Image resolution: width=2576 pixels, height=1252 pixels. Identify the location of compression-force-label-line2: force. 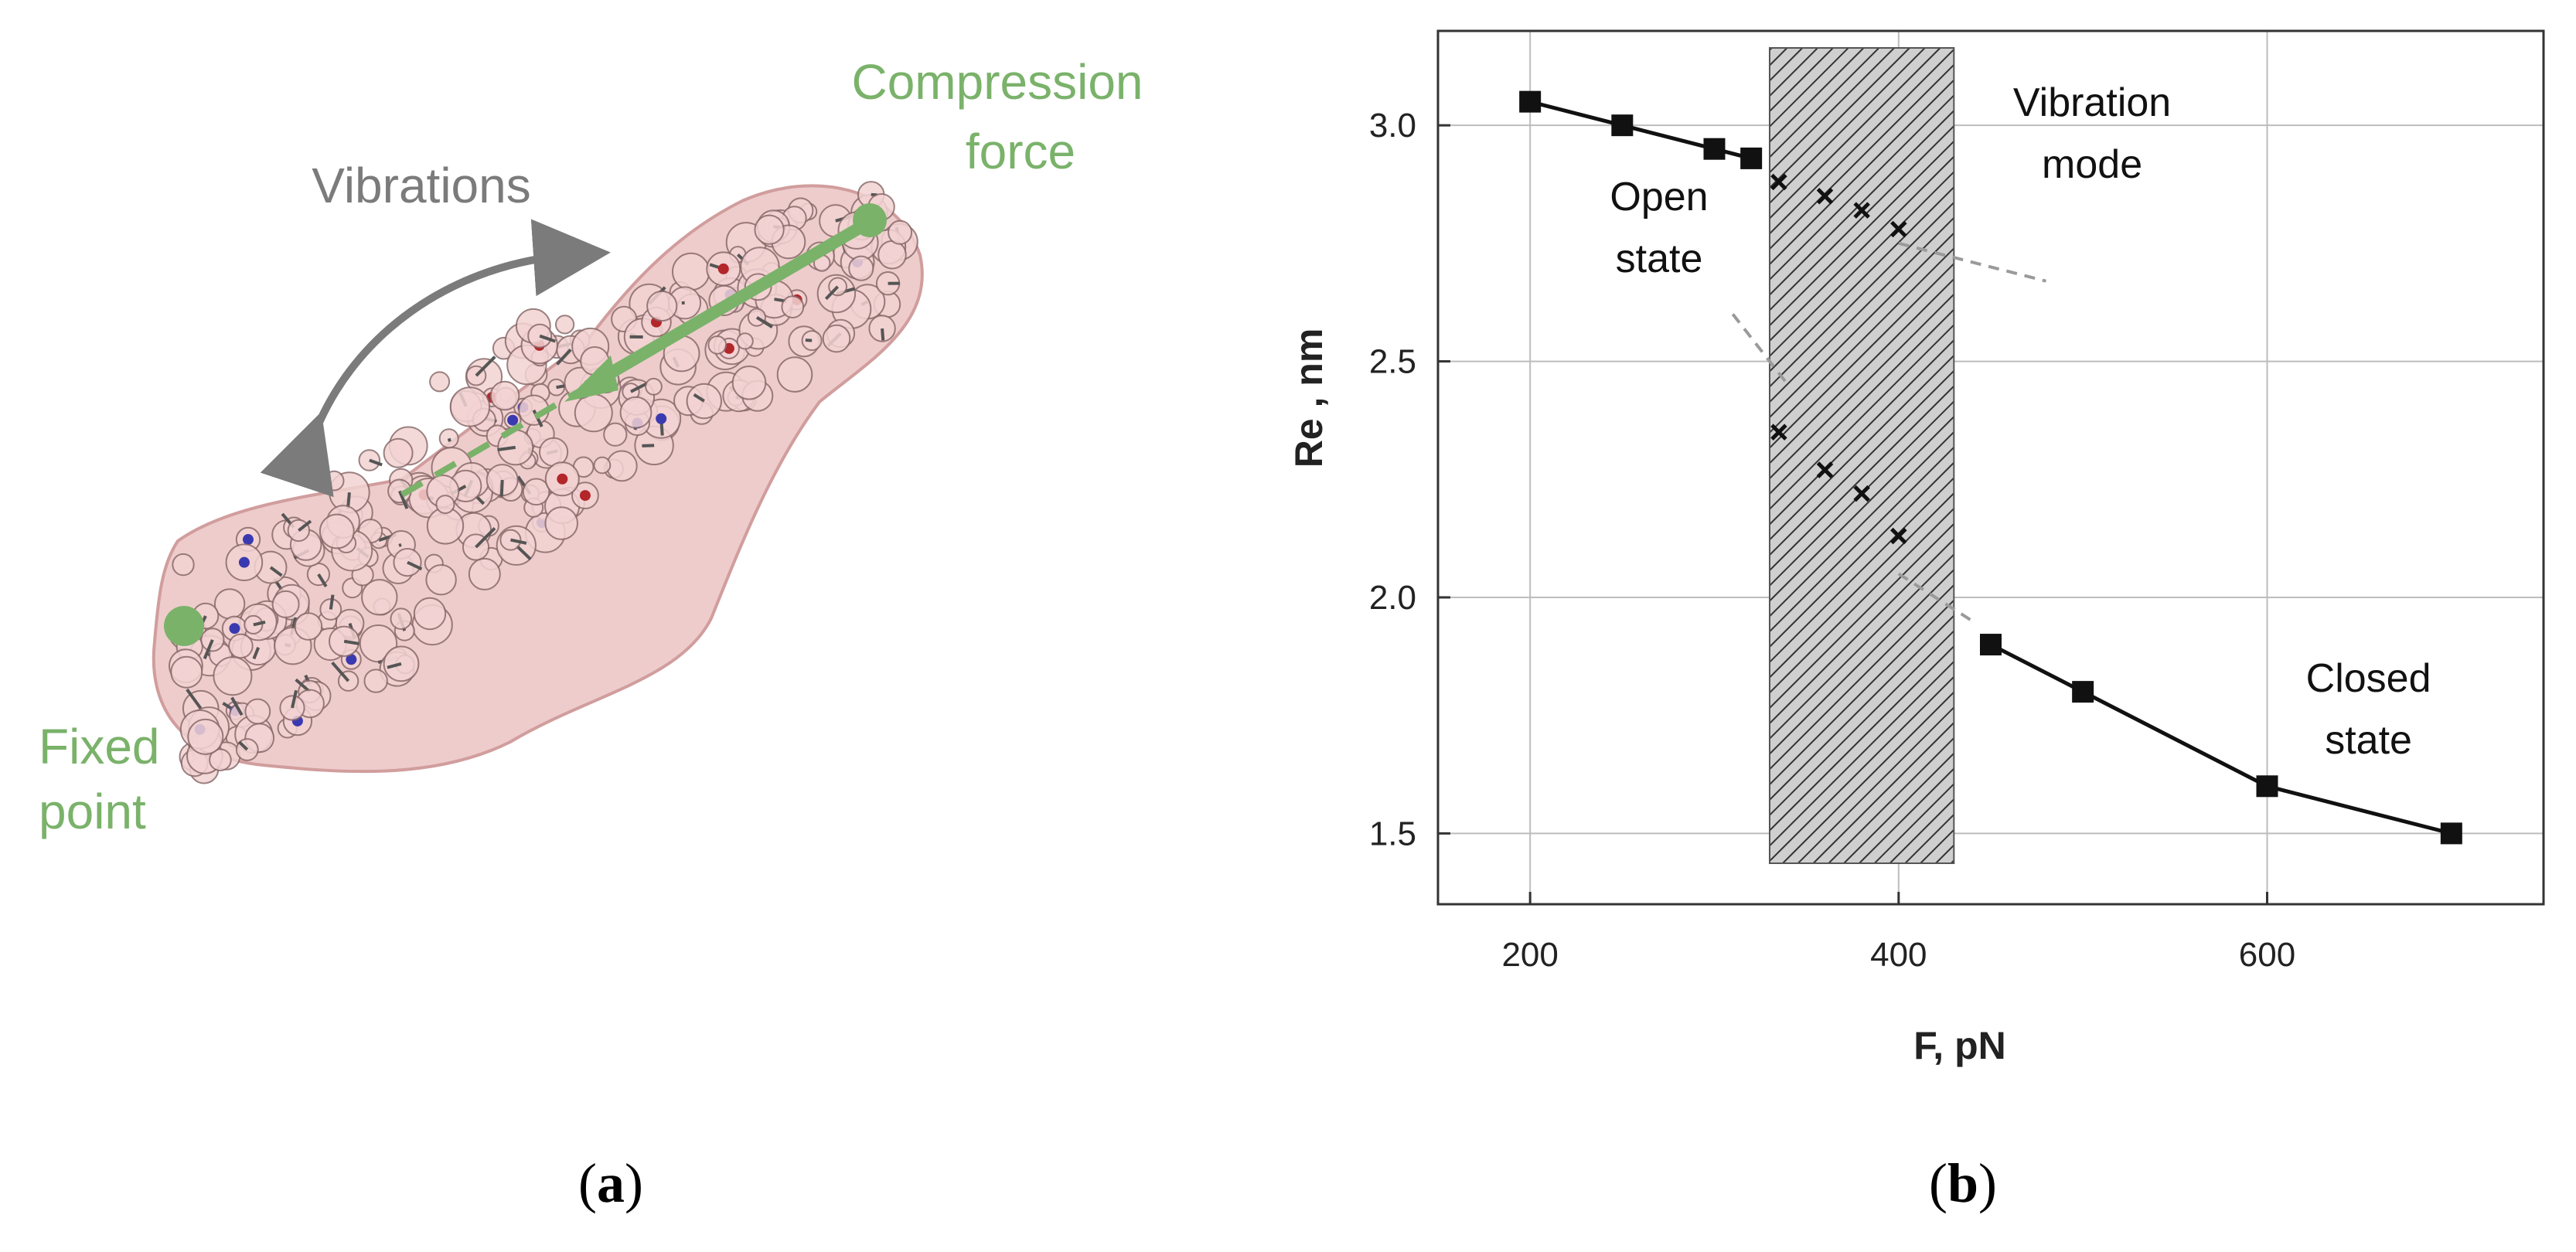
(1020, 151).